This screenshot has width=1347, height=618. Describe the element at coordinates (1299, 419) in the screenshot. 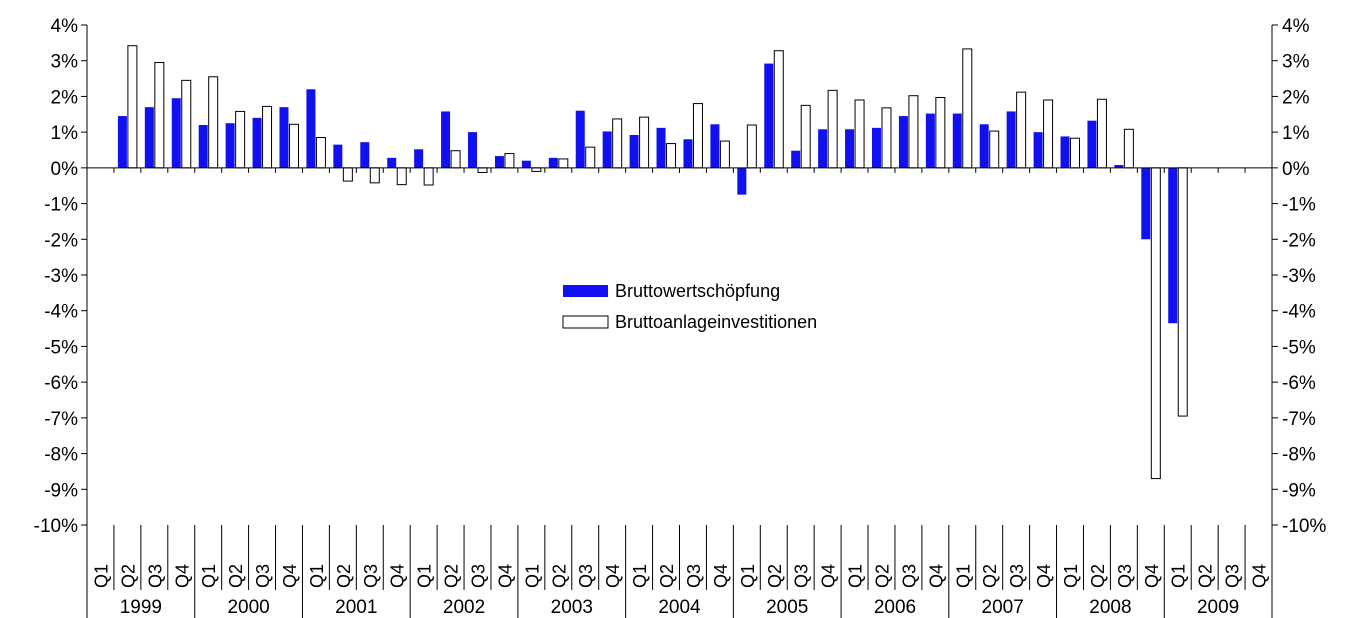

I see `right-y-tick-label: -7%` at that location.